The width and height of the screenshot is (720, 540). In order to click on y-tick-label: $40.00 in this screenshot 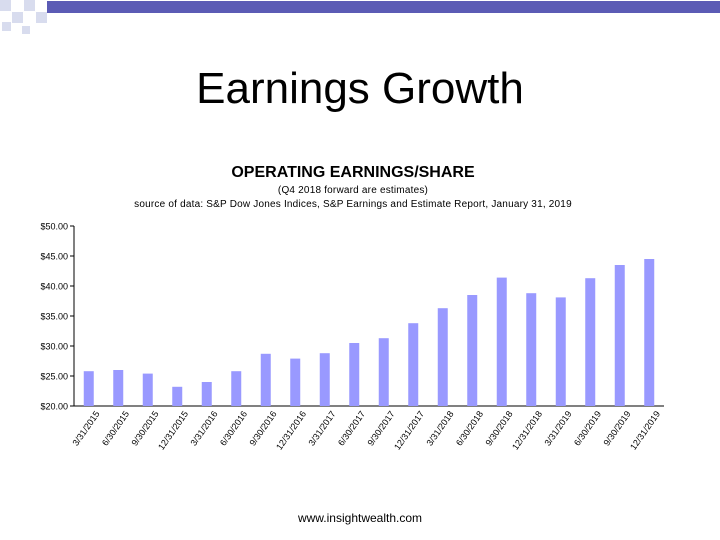, I will do `click(54, 287)`.